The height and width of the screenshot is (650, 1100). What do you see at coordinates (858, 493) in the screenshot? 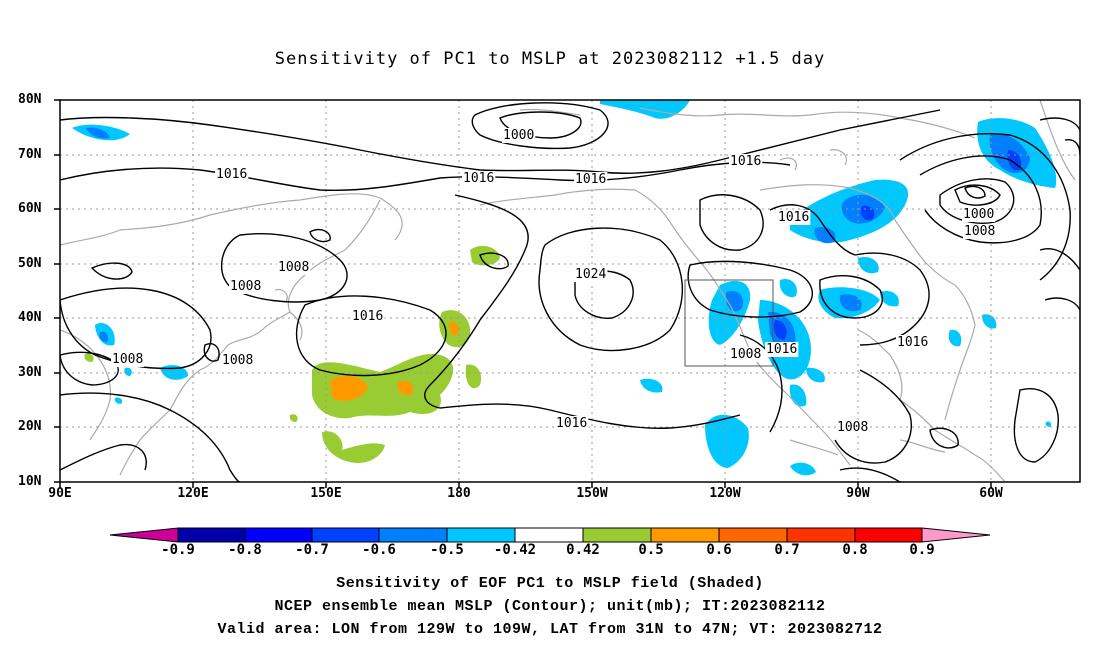
I see `lon-label: 90W` at bounding box center [858, 493].